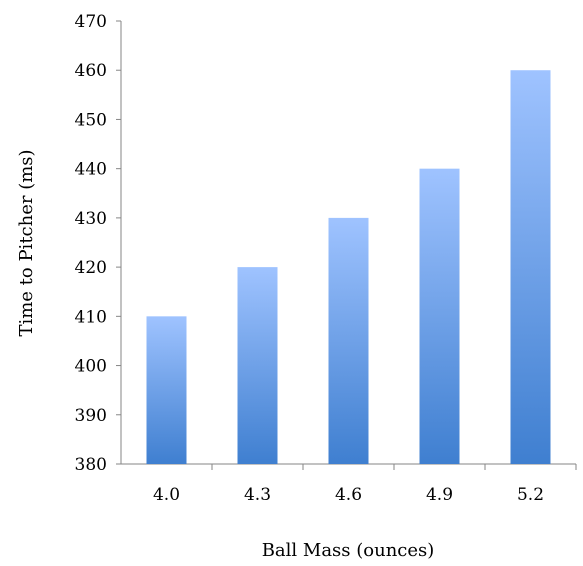 This screenshot has width=583, height=566. I want to click on y-tick-label: 420, so click(91, 268).